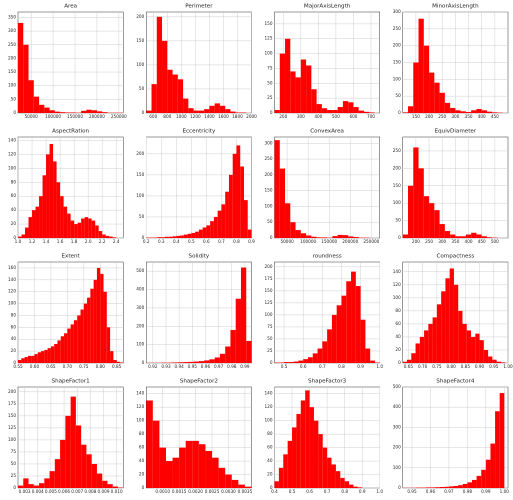  What do you see at coordinates (412, 491) in the screenshot?
I see `x-tick-label: 0.95` at bounding box center [412, 491].